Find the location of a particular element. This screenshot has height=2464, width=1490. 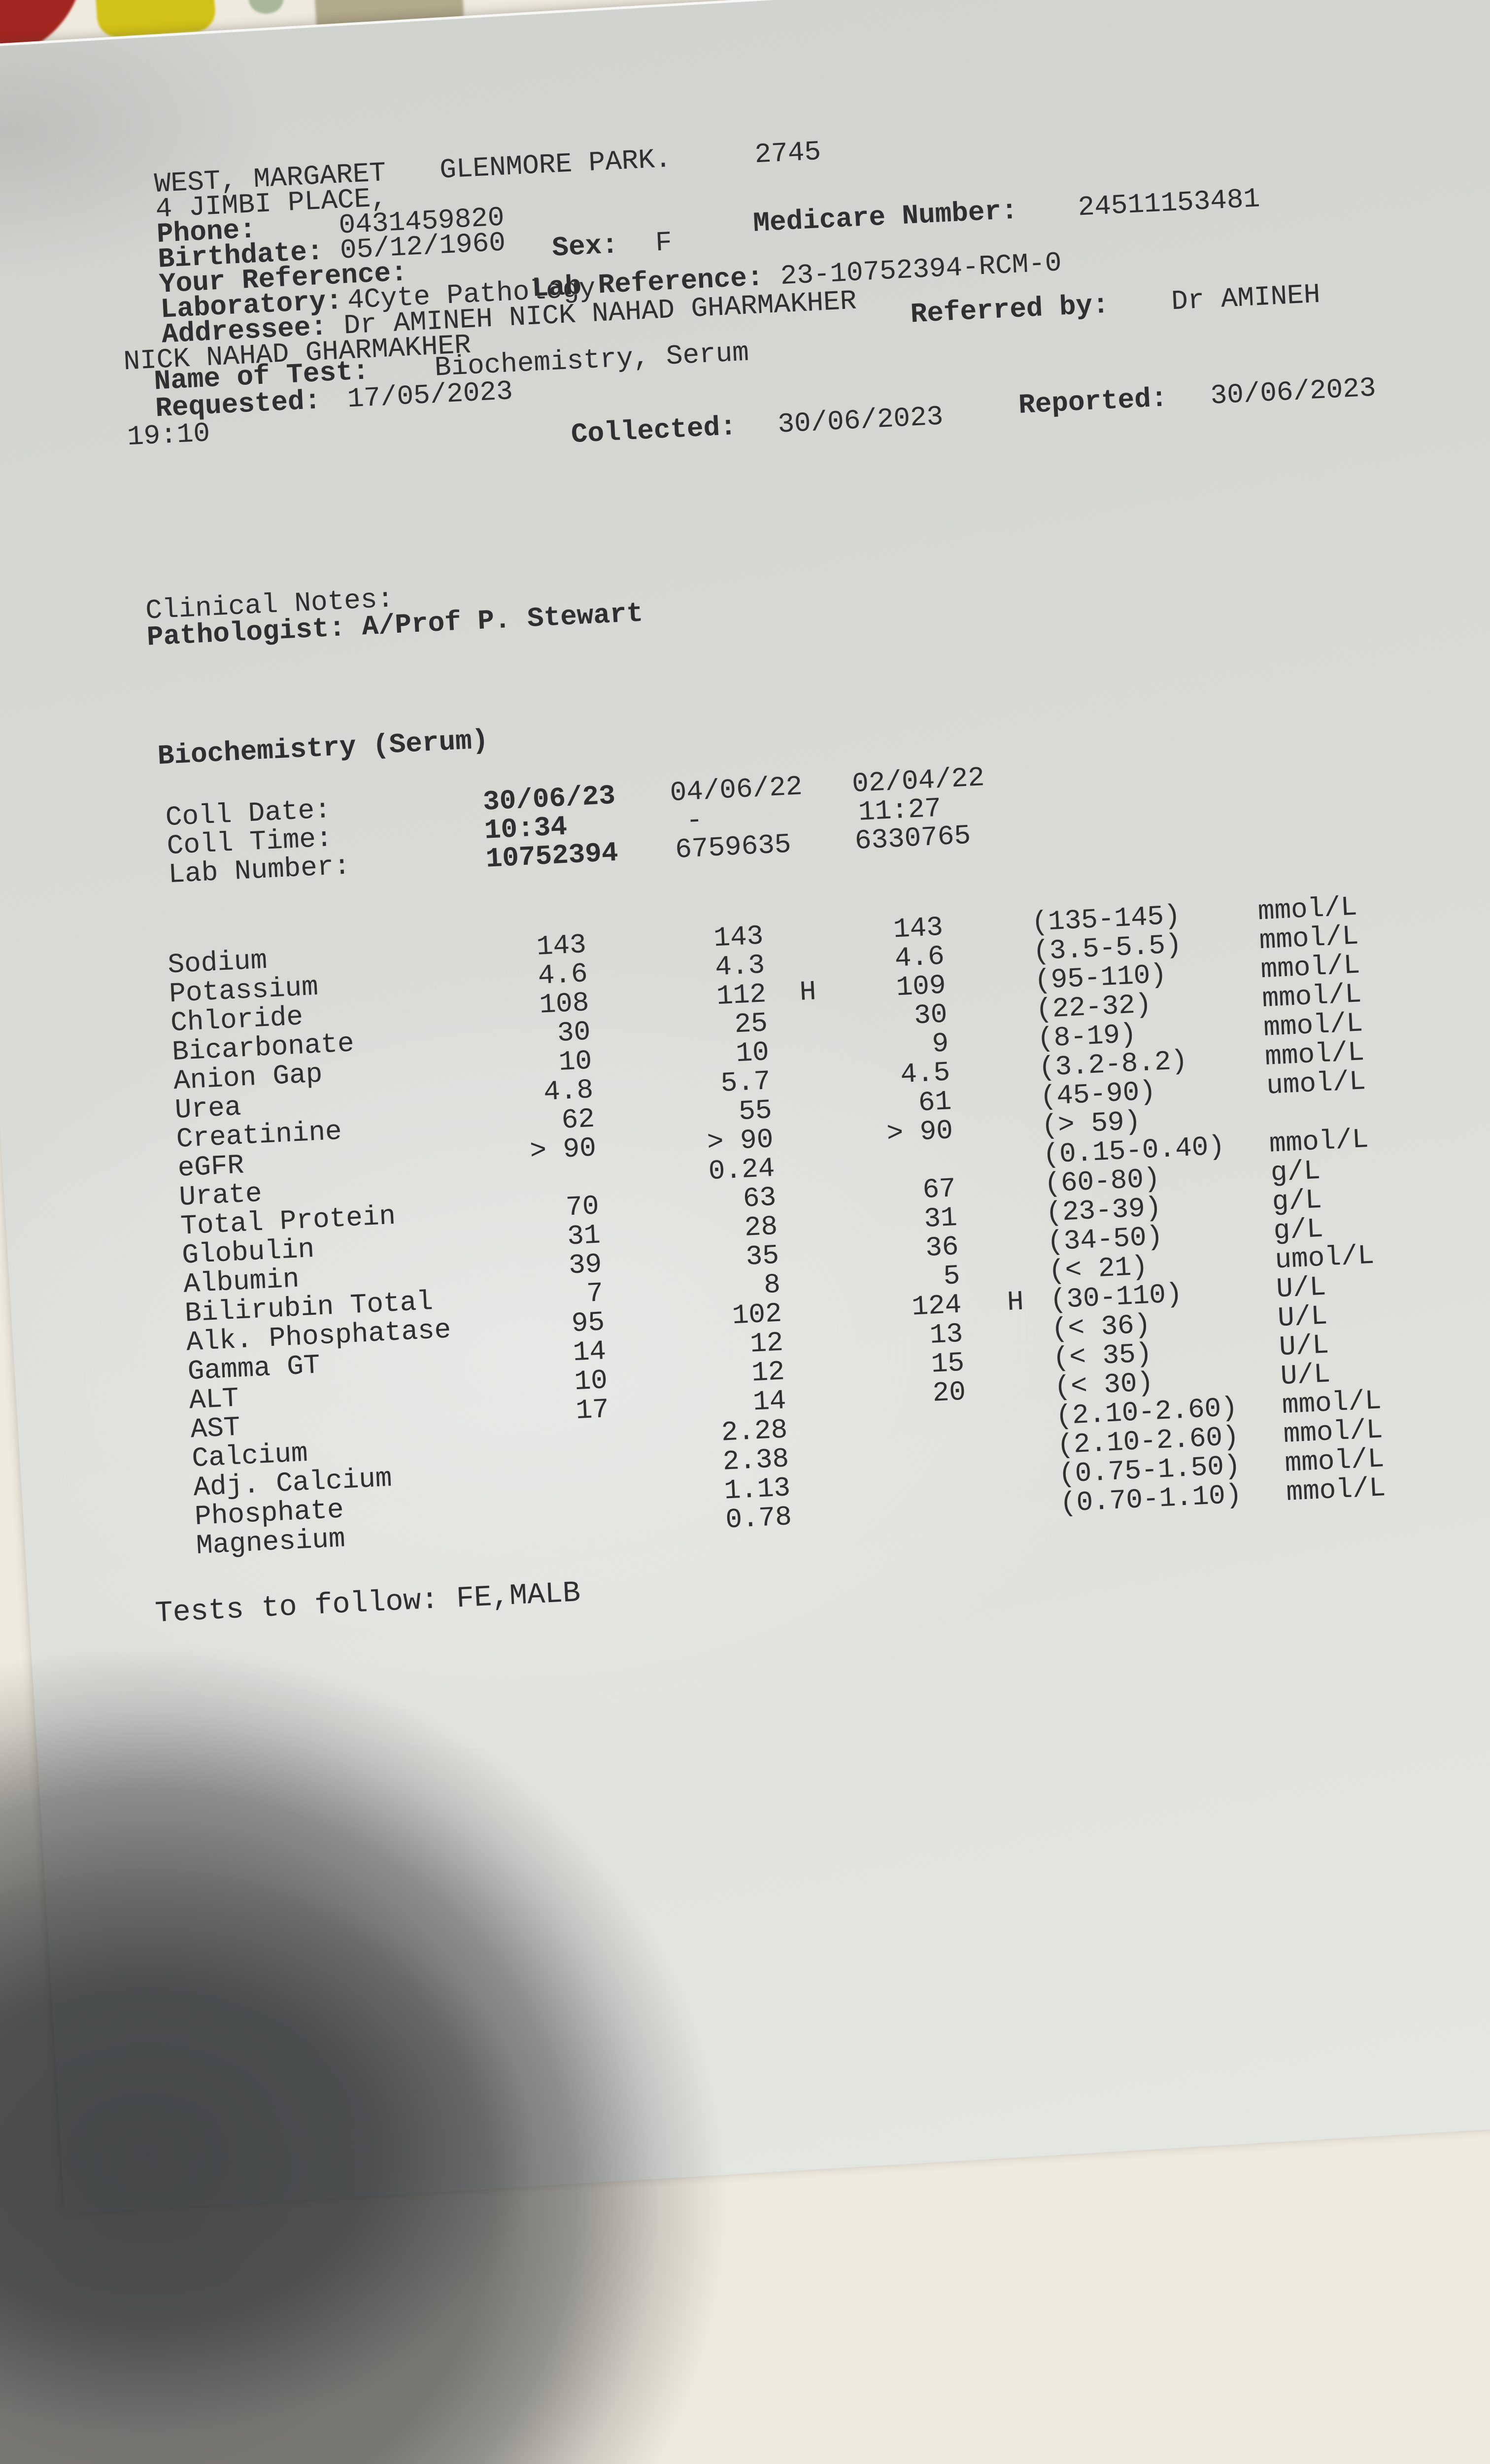

result-name: Magnesium is located at coordinates (270, 1542).